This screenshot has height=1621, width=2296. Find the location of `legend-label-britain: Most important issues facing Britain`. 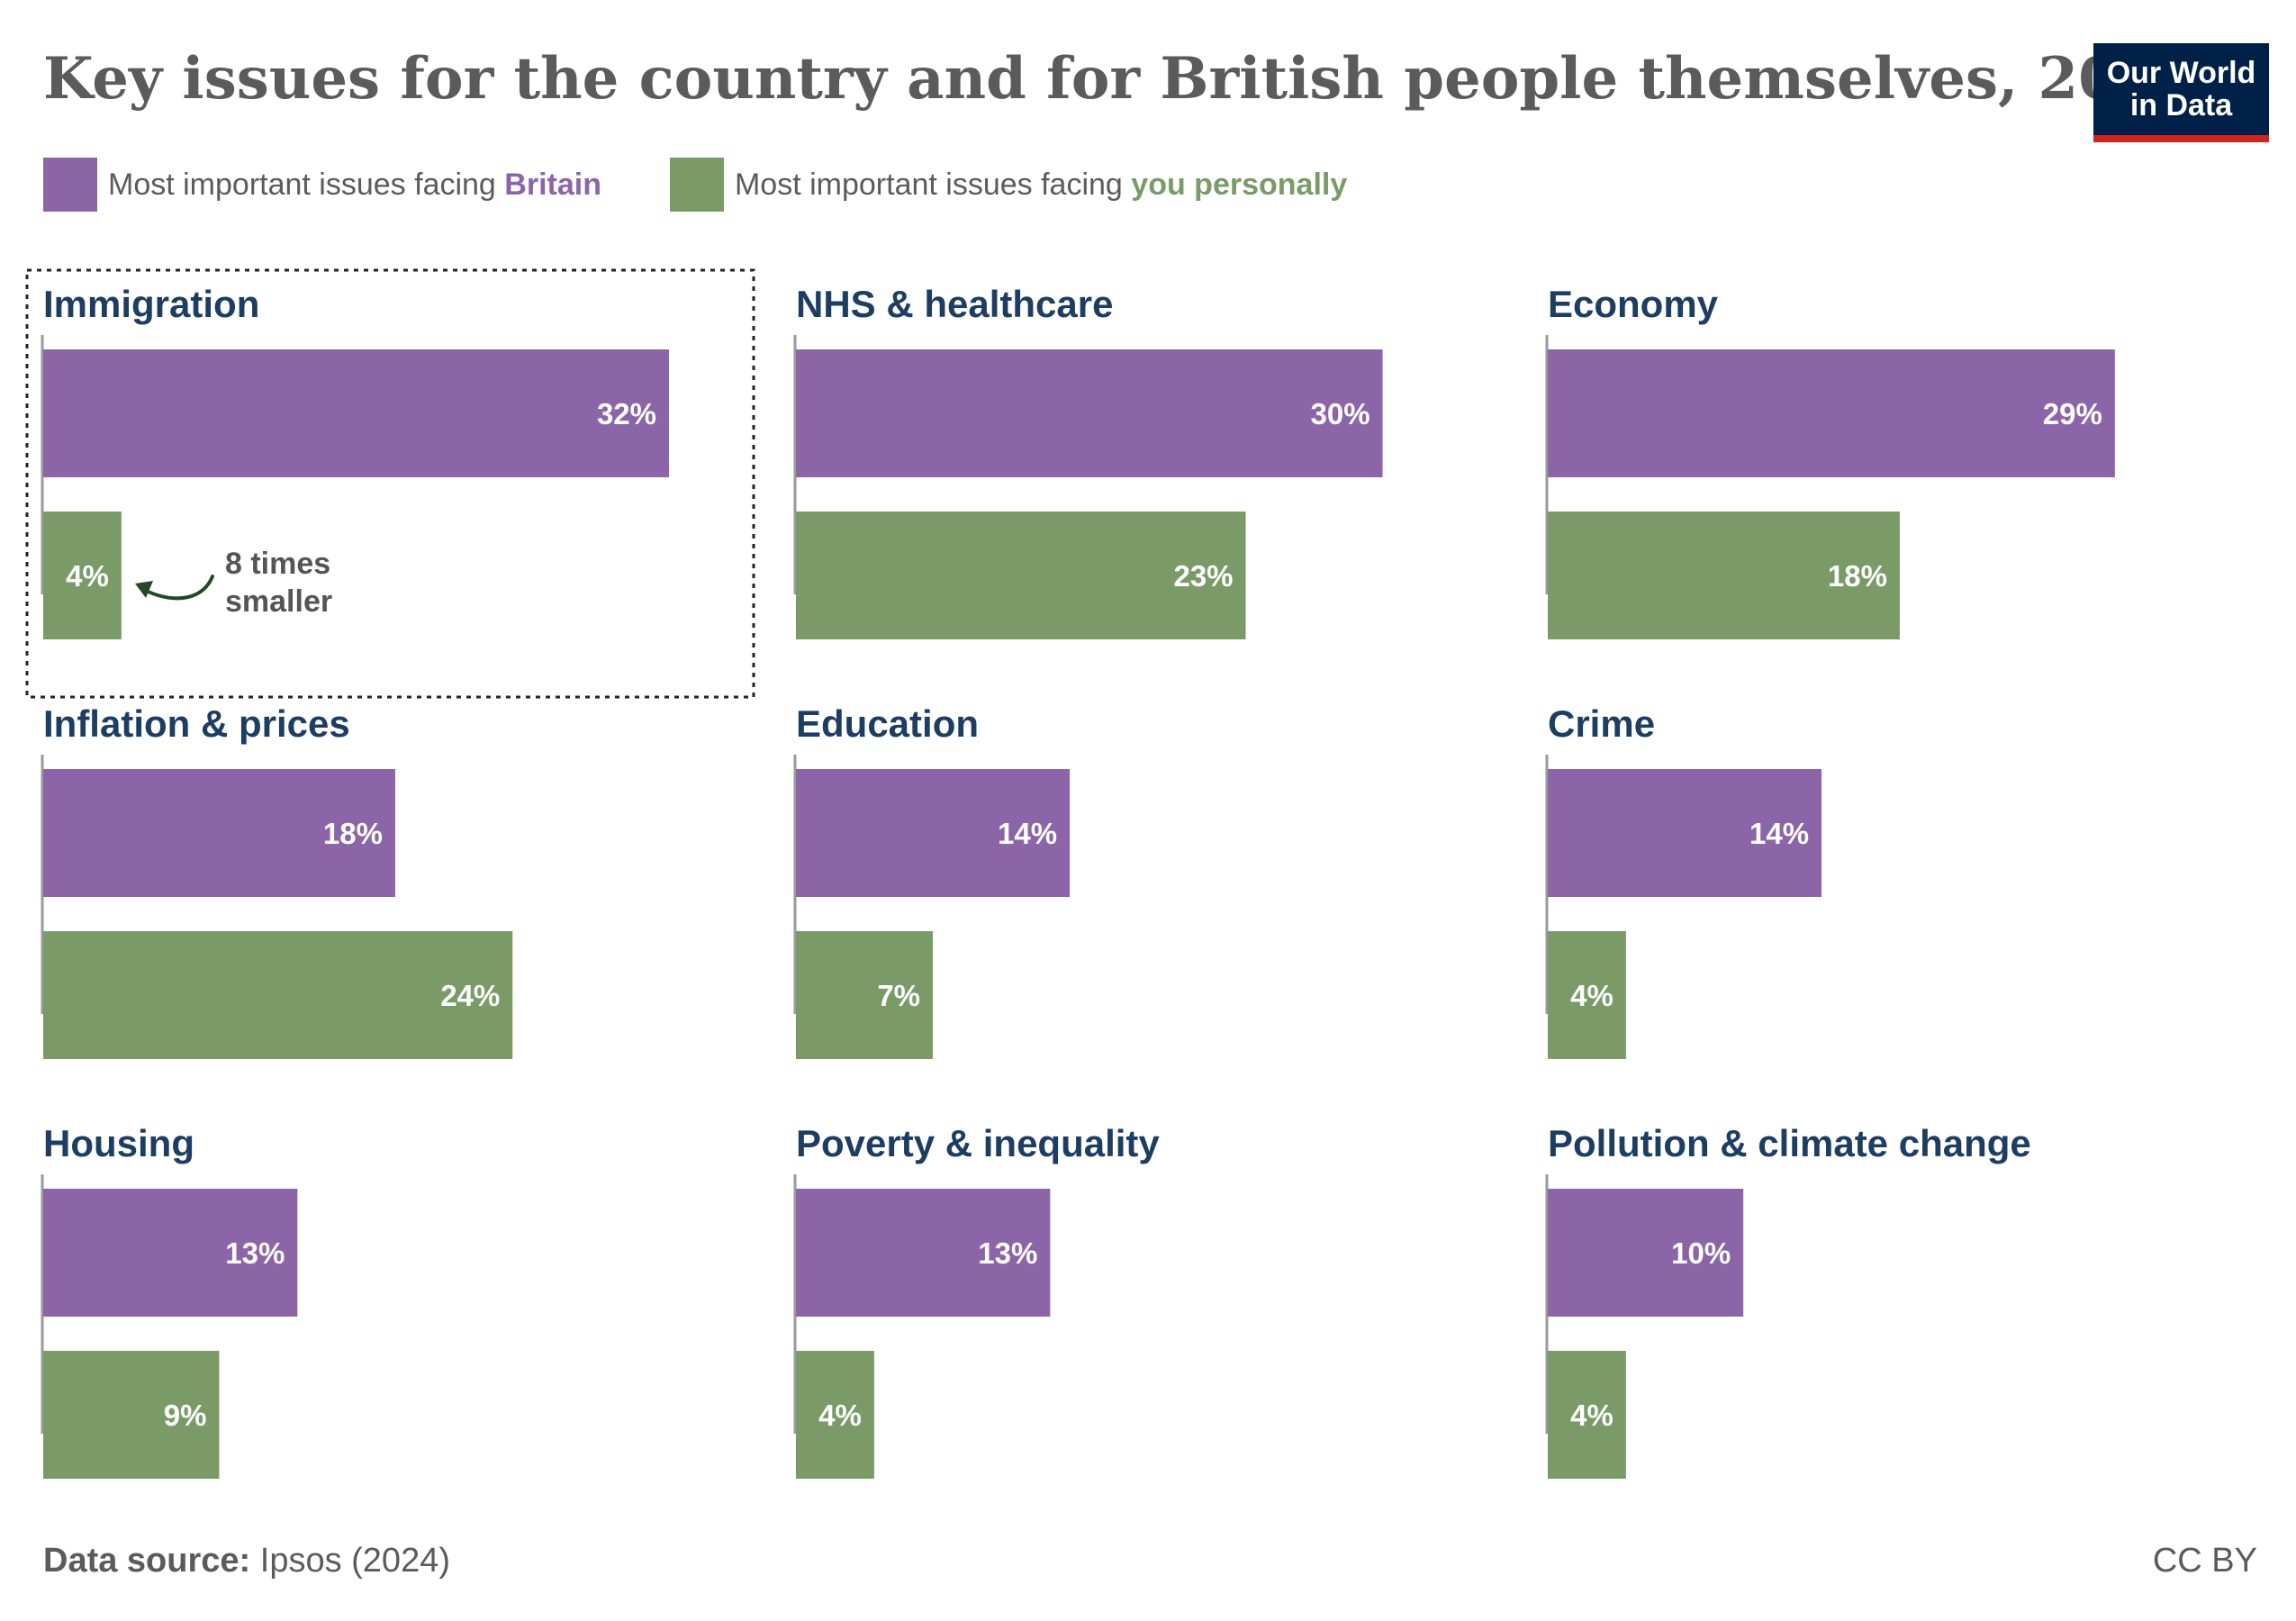

legend-label-britain: Most important issues facing Britain is located at coordinates (354, 185).